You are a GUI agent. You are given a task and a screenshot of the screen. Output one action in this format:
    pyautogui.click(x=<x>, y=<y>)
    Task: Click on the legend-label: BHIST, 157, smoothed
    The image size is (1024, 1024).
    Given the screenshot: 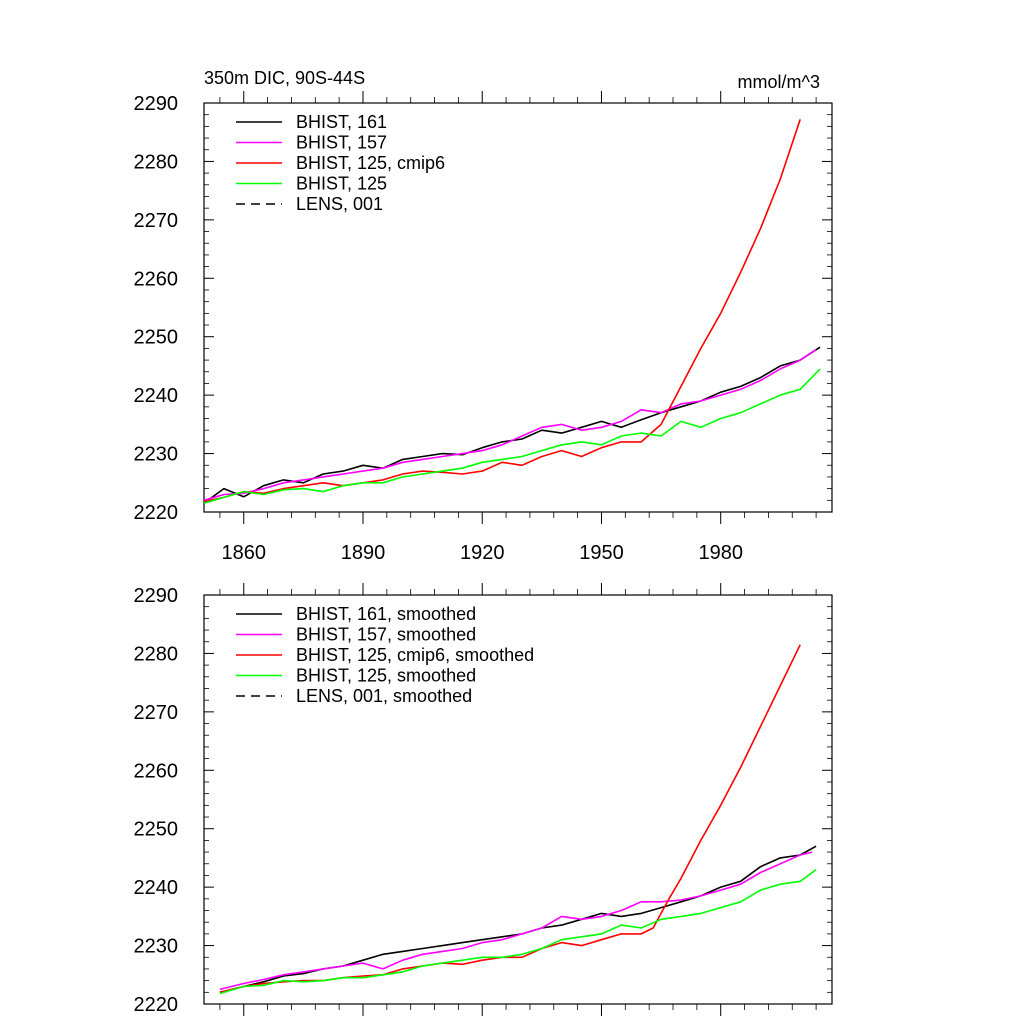 What is the action you would take?
    pyautogui.click(x=386, y=635)
    